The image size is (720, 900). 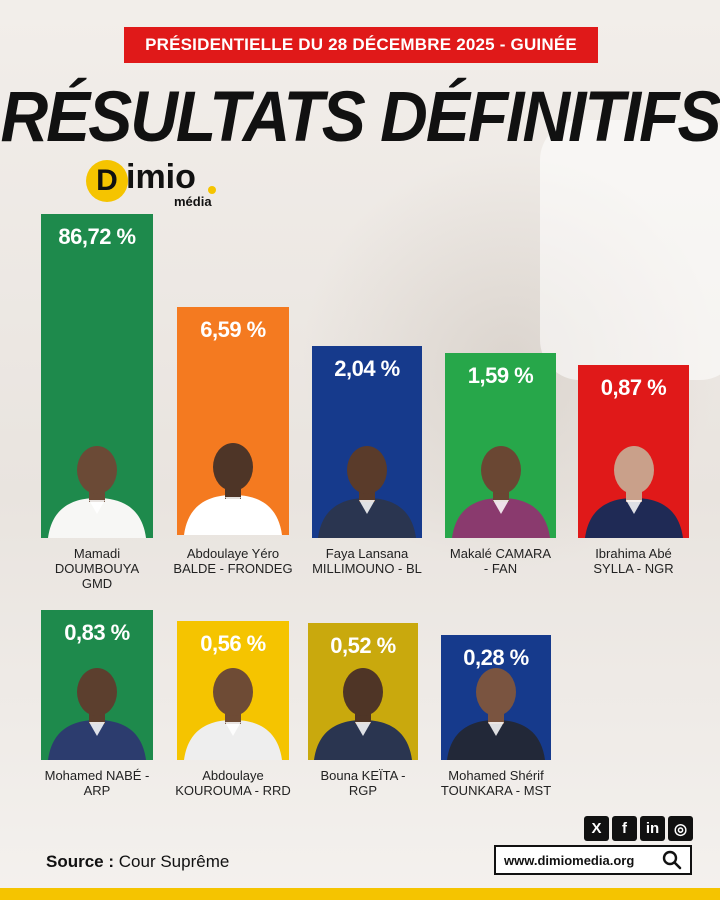 What do you see at coordinates (624, 828) in the screenshot?
I see `facebook-icon: f` at bounding box center [624, 828].